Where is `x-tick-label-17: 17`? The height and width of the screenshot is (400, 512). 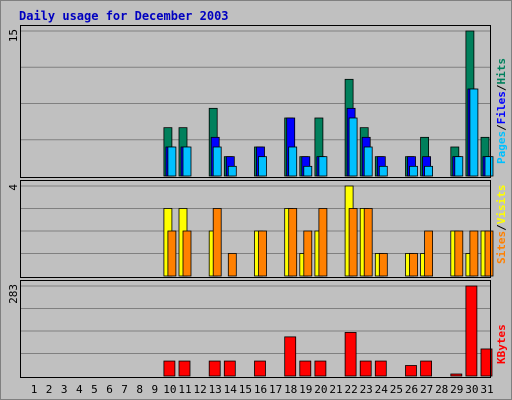
x-tick-label-17: 17 is located at coordinates (275, 389).